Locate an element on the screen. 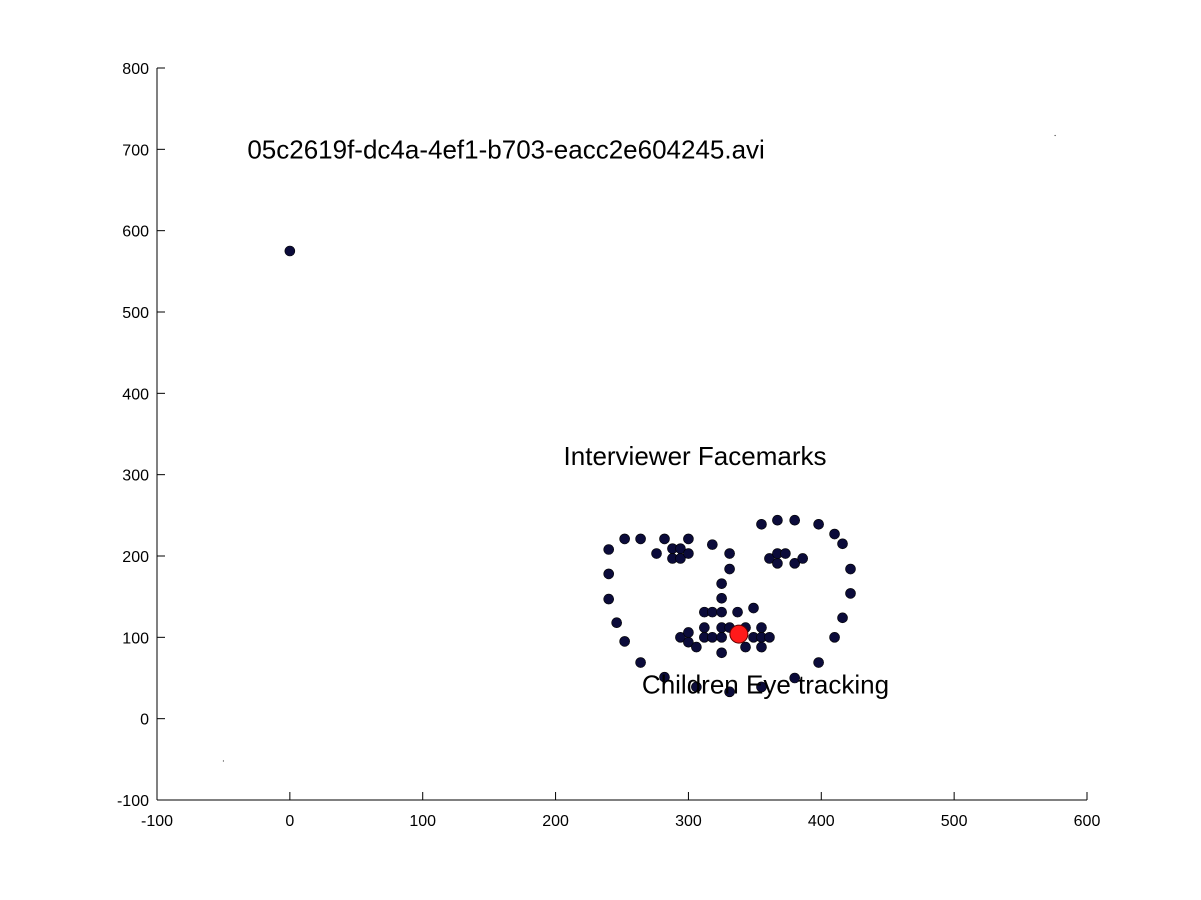 The width and height of the screenshot is (1201, 900). y-tick-label: 800 is located at coordinates (135, 69).